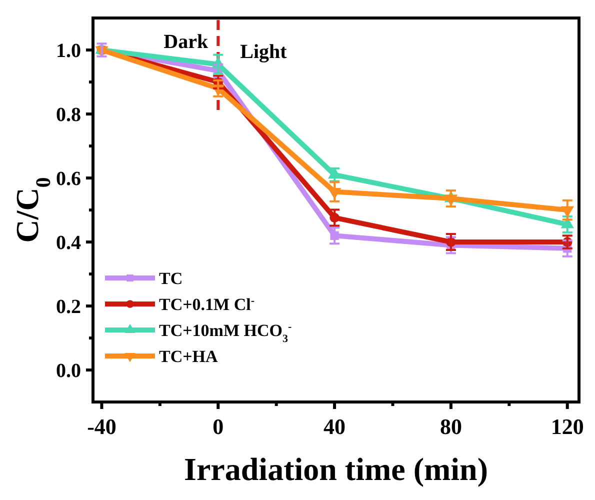 This screenshot has height=500, width=595. Describe the element at coordinates (336, 469) in the screenshot. I see `x-axis-title: Irradiation time (min)` at that location.